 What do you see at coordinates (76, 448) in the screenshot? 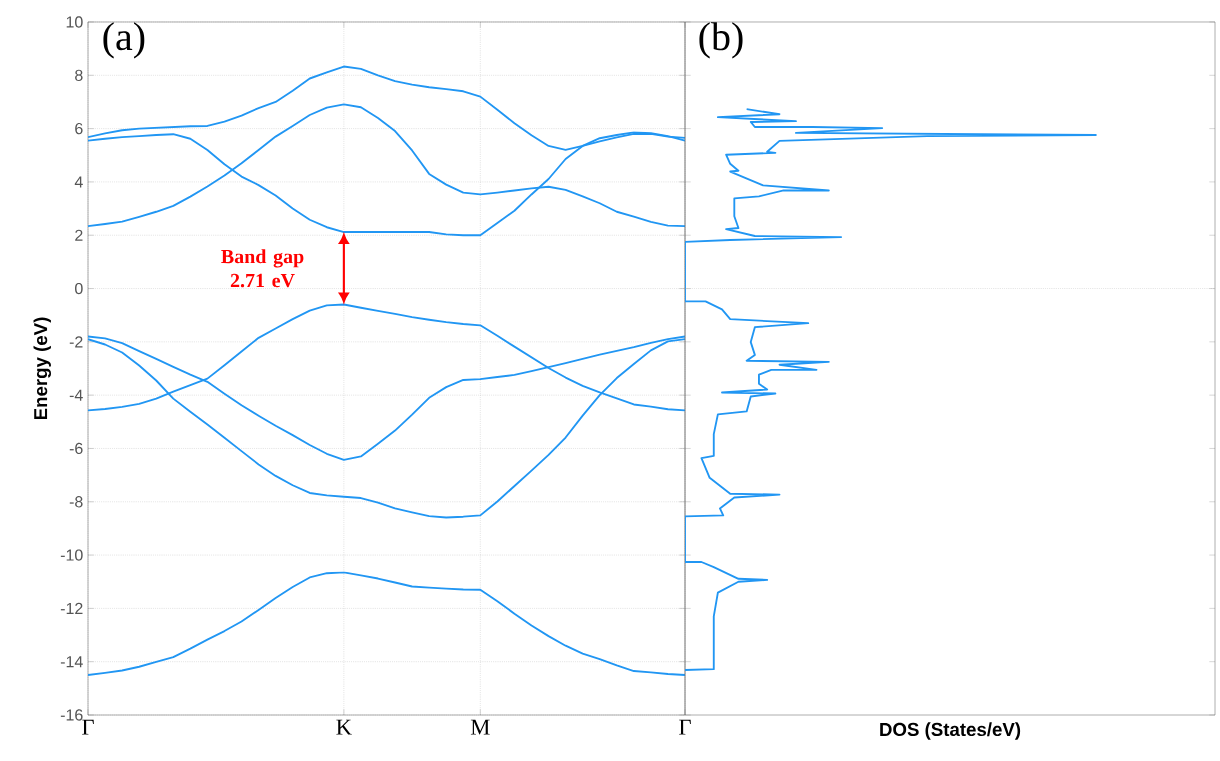
I see `y-tick-label: -6` at bounding box center [76, 448].